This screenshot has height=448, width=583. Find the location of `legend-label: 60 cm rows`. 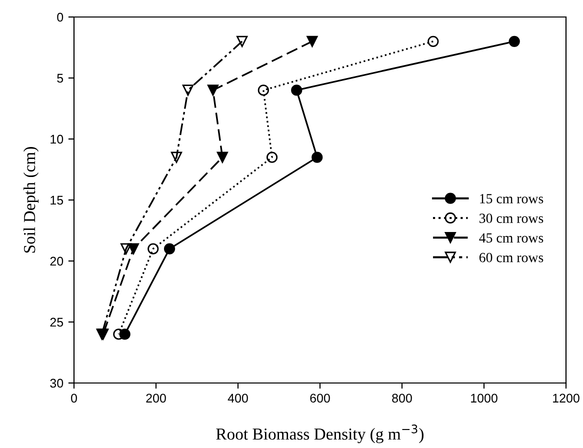

legend-label: 60 cm rows is located at coordinates (511, 257).